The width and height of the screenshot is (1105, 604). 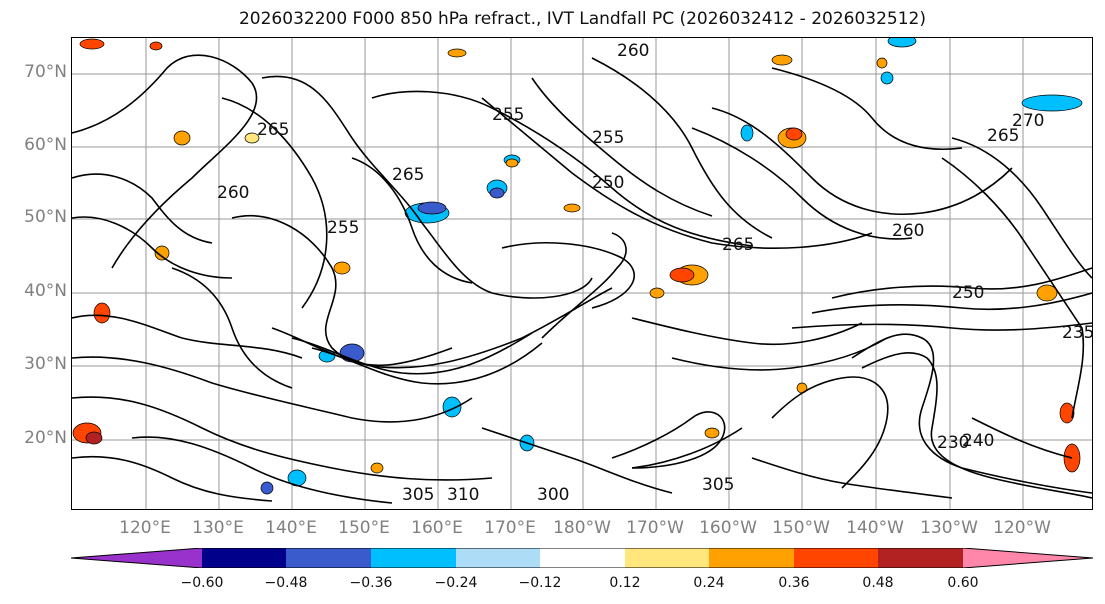 What do you see at coordinates (45, 291) in the screenshot?
I see `lat-label-40n: 40°N` at bounding box center [45, 291].